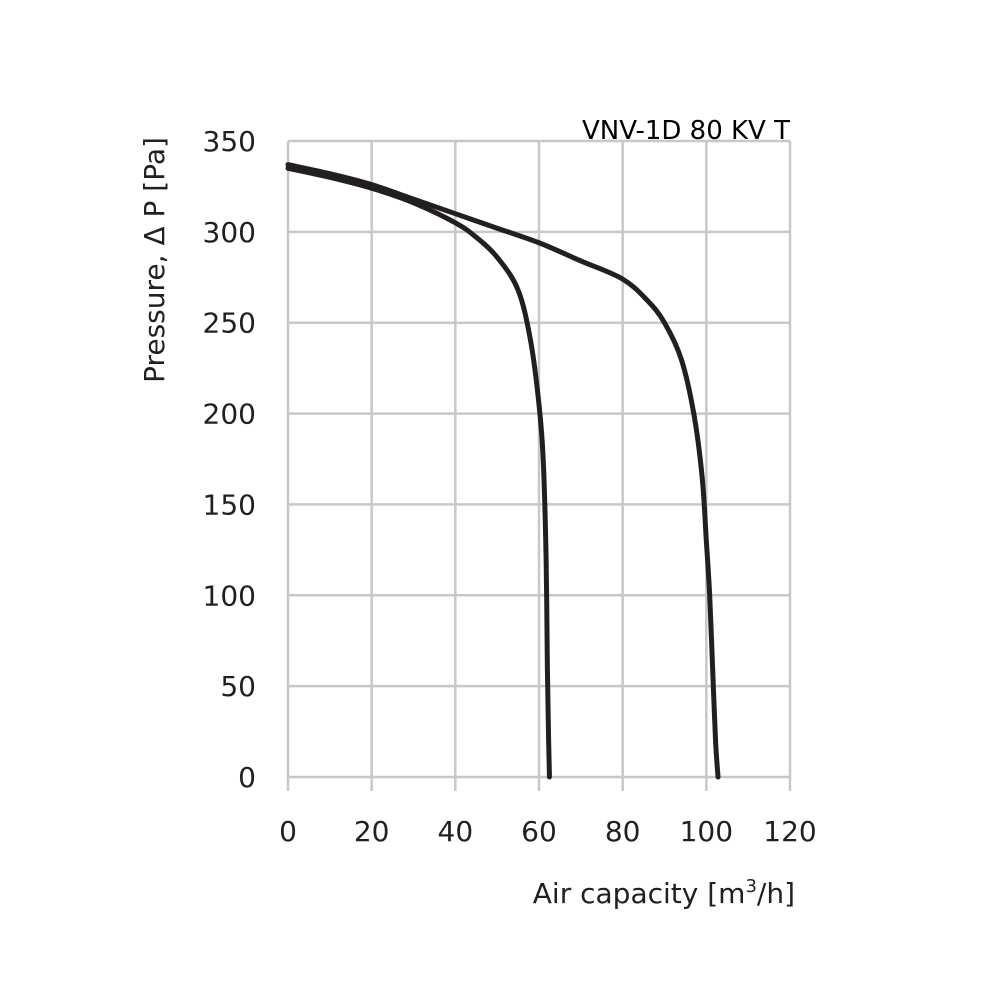 Image resolution: width=1000 pixels, height=1000 pixels. I want to click on y-tick-label: 150, so click(229, 504).